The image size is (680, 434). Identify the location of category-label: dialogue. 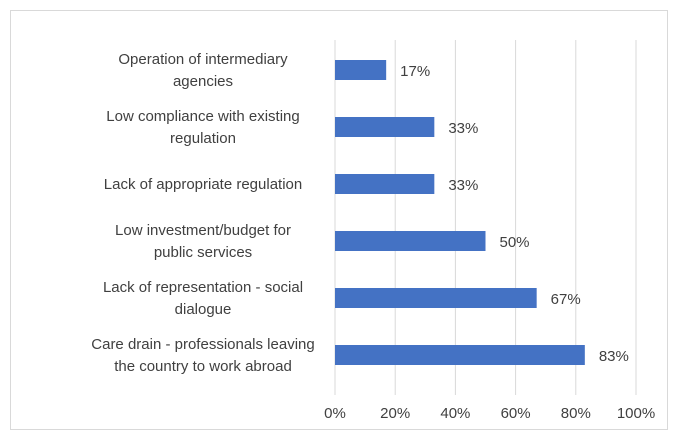
(203, 309).